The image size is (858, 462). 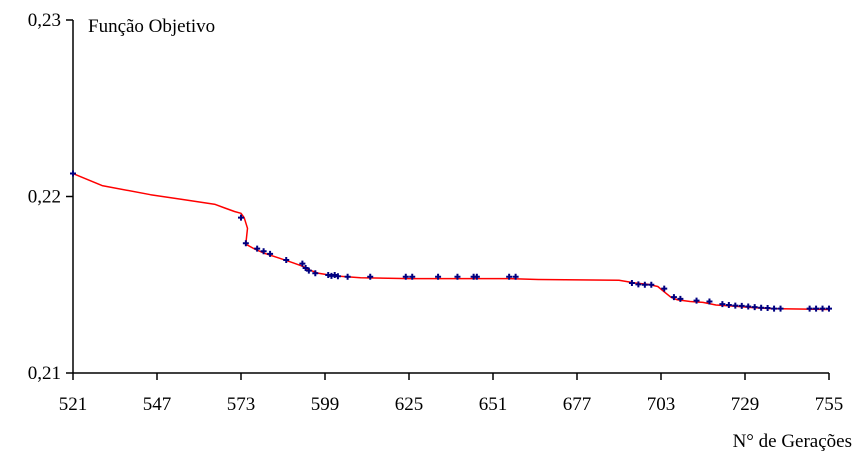 I want to click on y-tick-label: 0,21, so click(x=44, y=373).